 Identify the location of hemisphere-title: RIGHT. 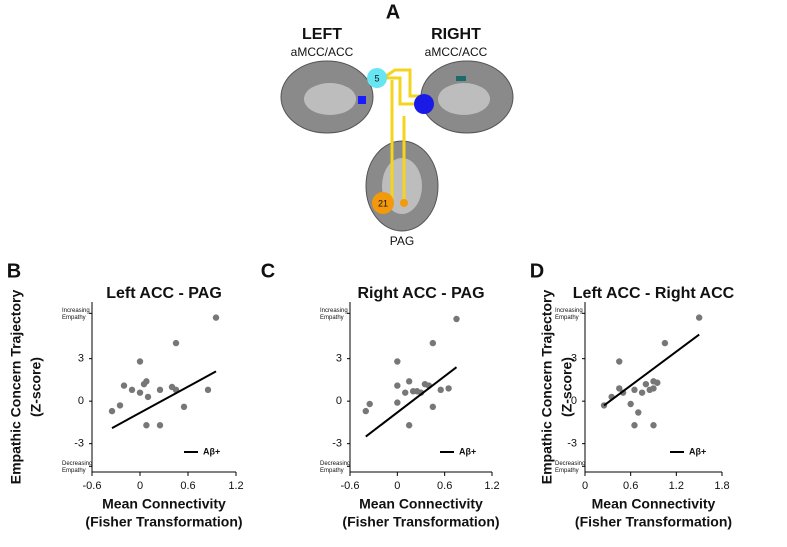
(456, 34).